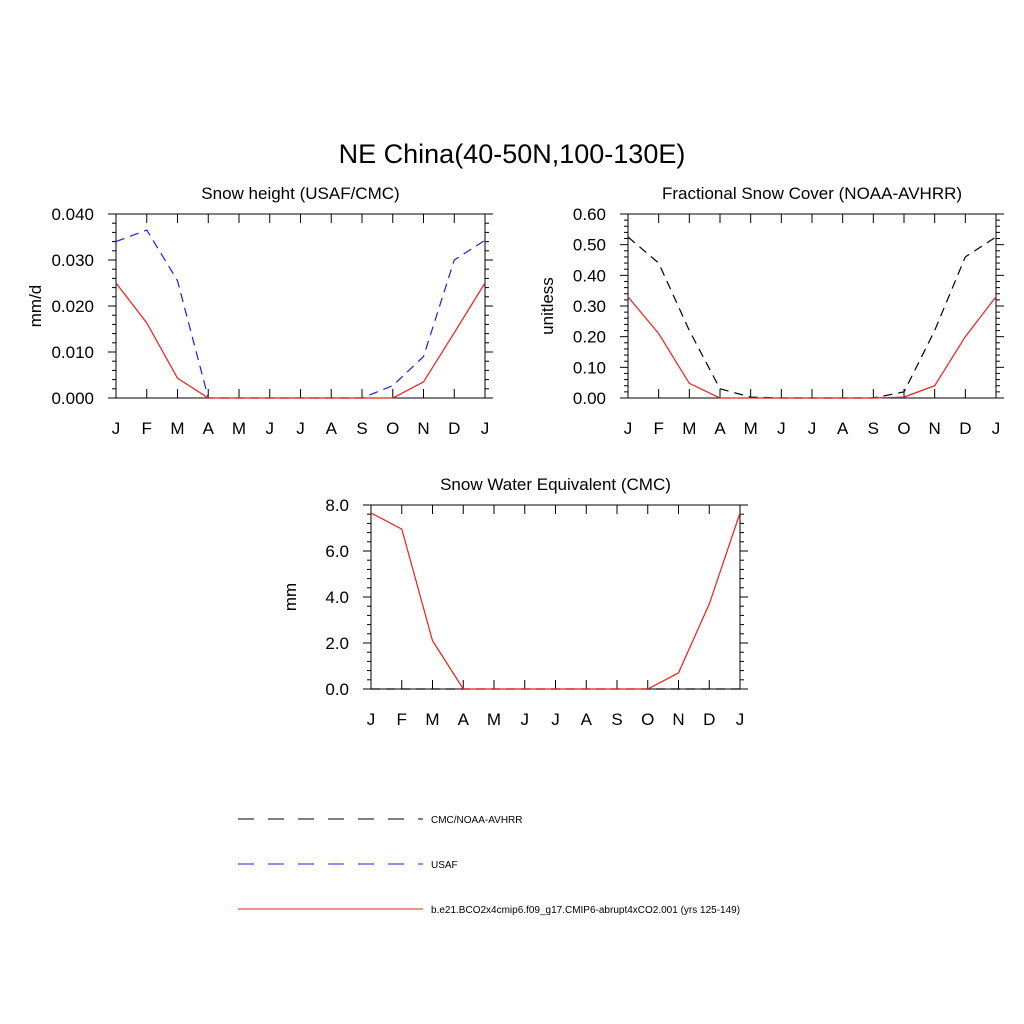 The height and width of the screenshot is (1024, 1024). Describe the element at coordinates (72, 260) in the screenshot. I see `y-tick-label: 0.030` at that location.